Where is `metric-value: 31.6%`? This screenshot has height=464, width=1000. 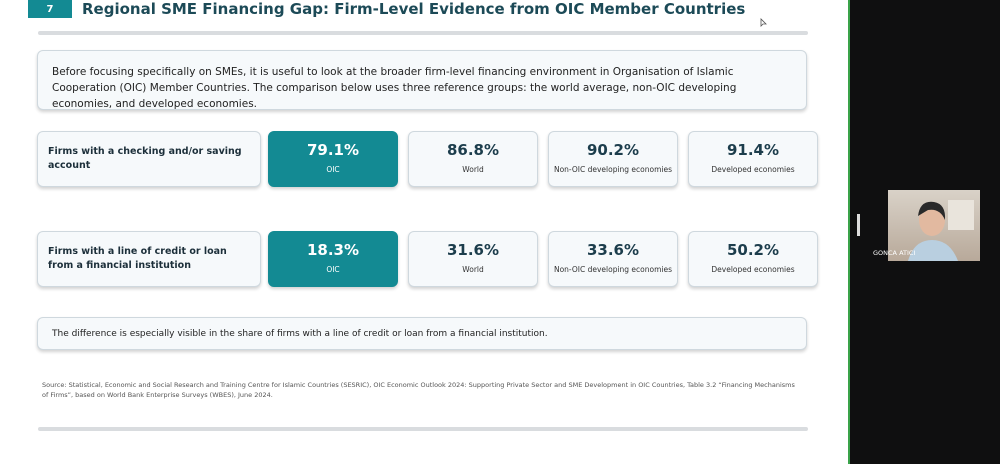 metric-value: 31.6% is located at coordinates (473, 250).